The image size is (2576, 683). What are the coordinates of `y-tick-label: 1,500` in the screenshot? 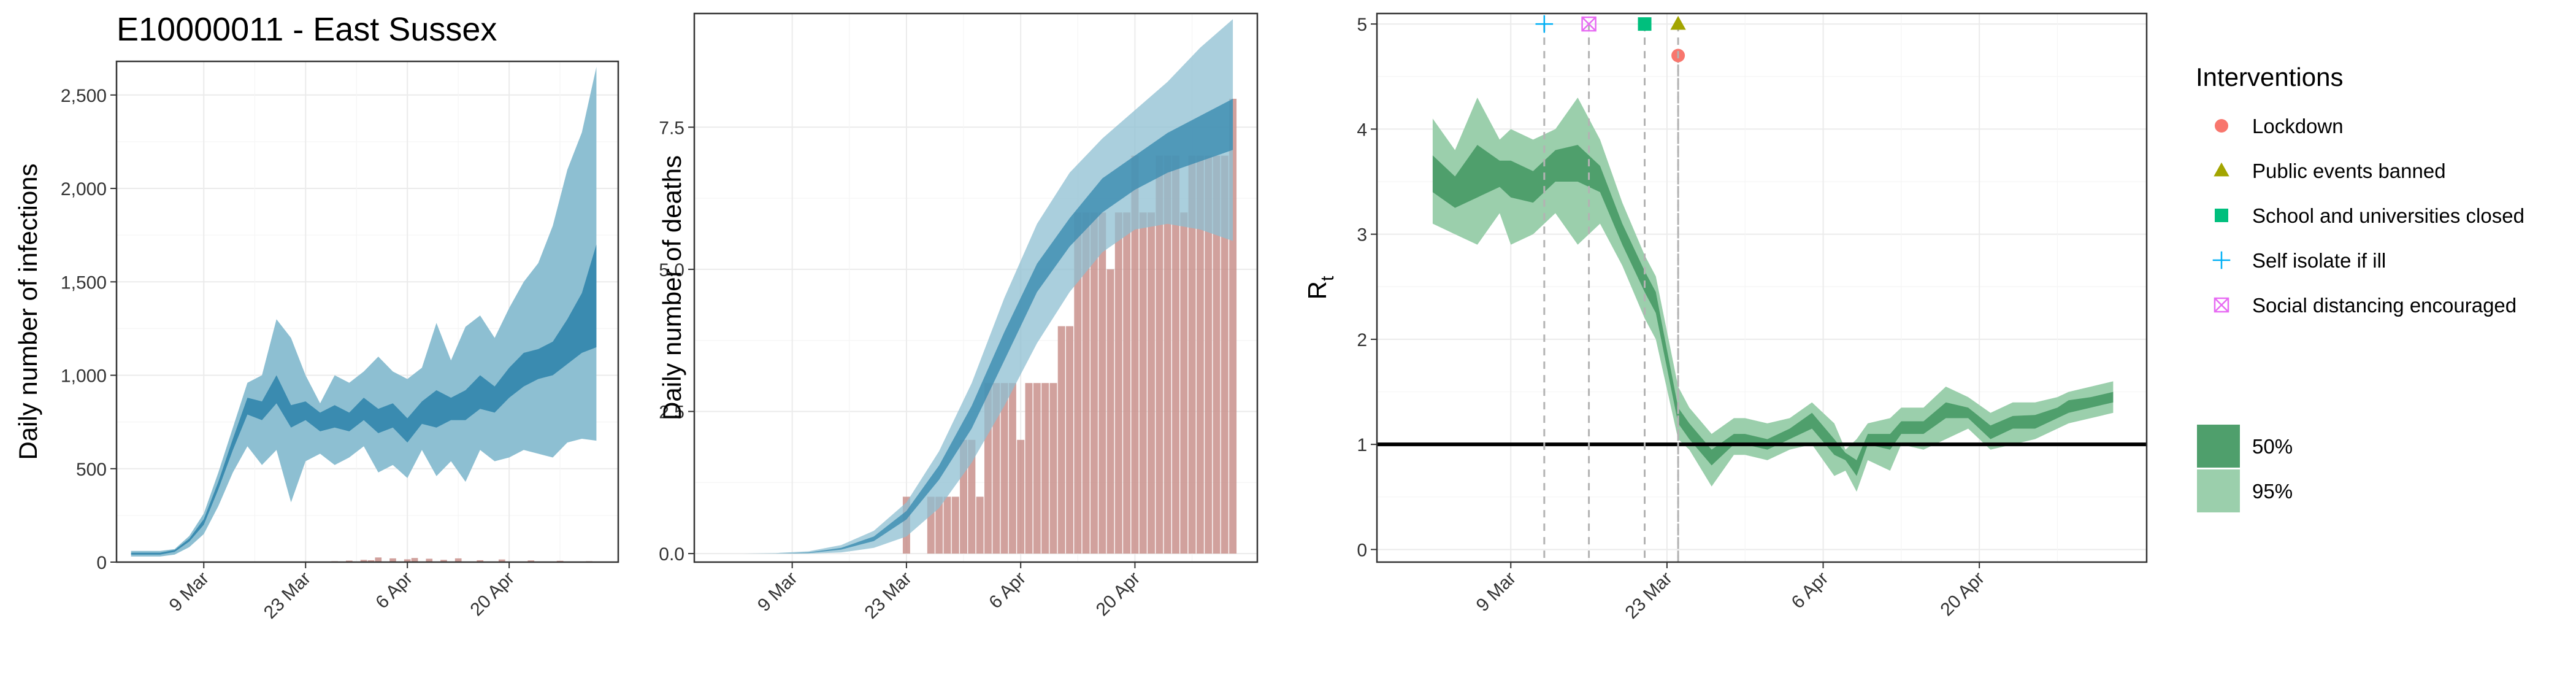 It's located at (84, 282).